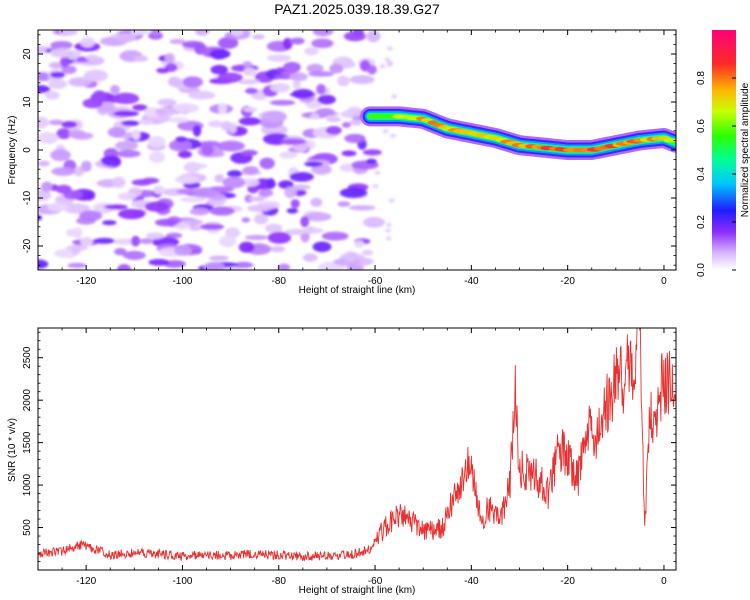 This screenshot has width=750, height=600. I want to click on colorbar-tick-label: 0.0, so click(701, 270).